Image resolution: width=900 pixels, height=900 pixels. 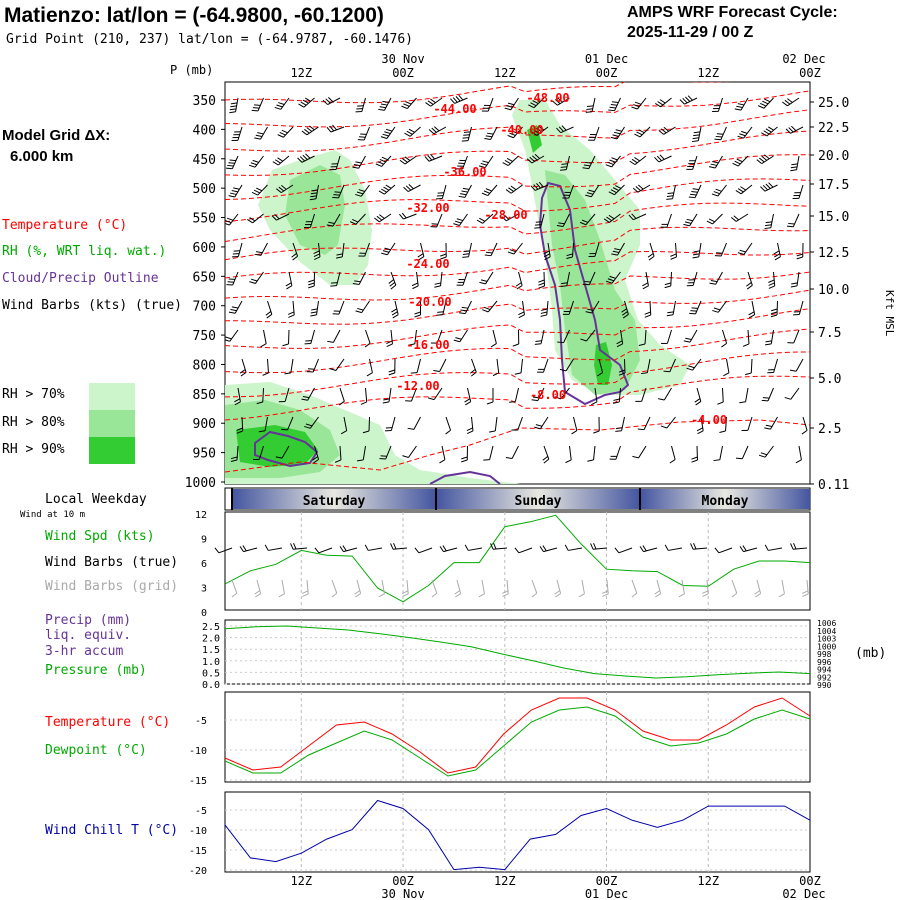 I want to click on temperature-contour-label: -36.00, so click(x=464, y=172).